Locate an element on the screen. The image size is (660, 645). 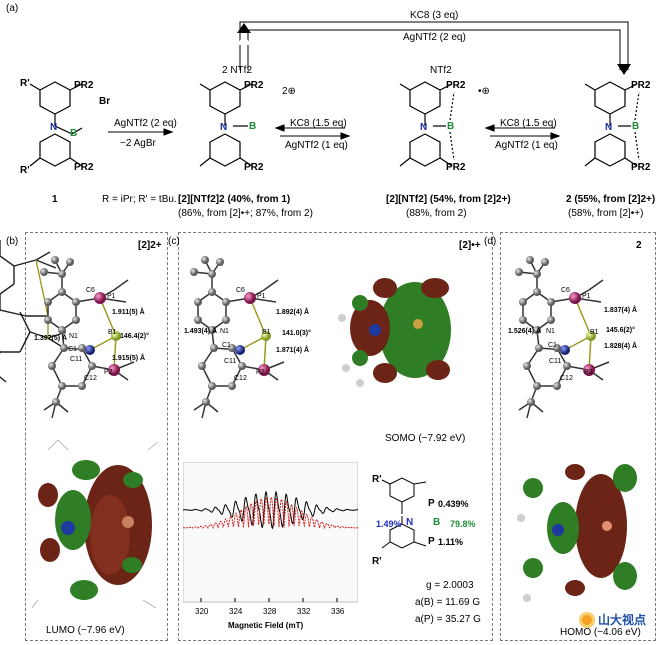
panel-c-atom-p2: P2 is located at coordinates (260, 372).